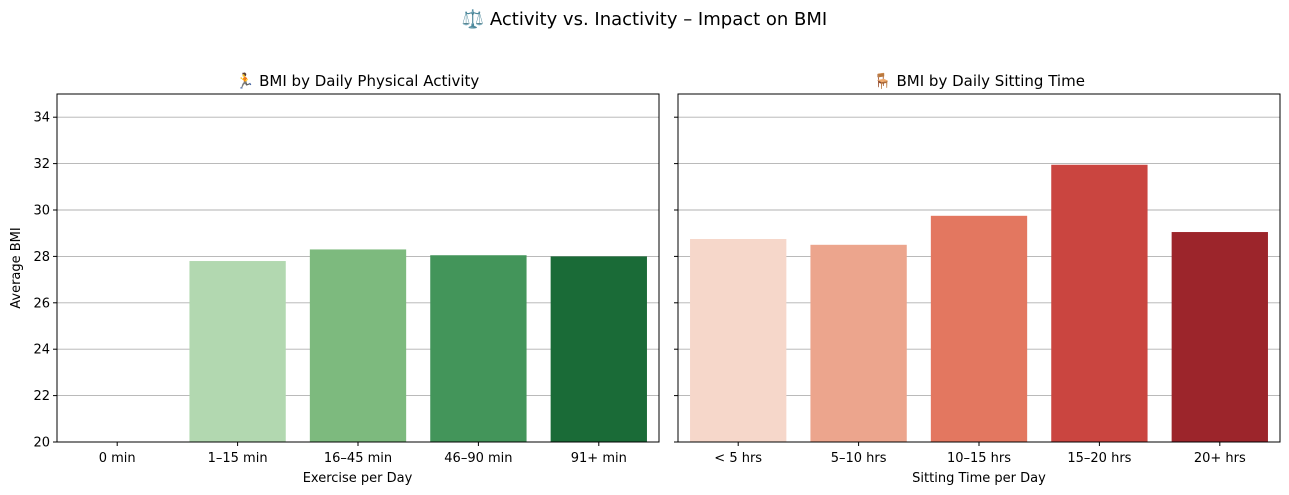  Describe the element at coordinates (358, 81) in the screenshot. I see `chart-title: 🏃 BMI by Daily Physical Activity` at that location.